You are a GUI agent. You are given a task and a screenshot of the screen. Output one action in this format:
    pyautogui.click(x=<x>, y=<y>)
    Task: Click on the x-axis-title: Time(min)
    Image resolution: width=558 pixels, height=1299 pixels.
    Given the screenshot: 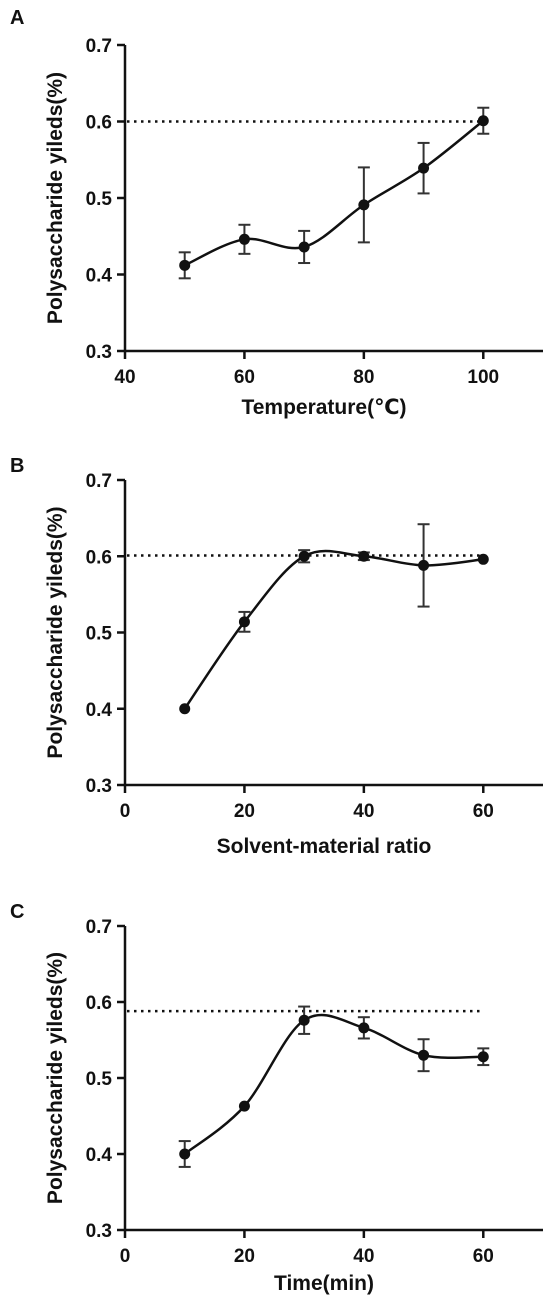 What is the action you would take?
    pyautogui.click(x=324, y=1283)
    